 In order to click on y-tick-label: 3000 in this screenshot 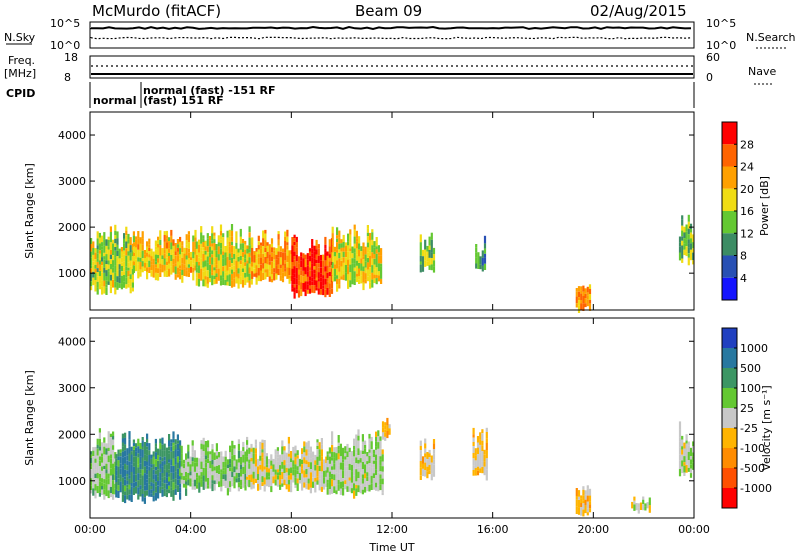, I will do `click(72, 388)`.